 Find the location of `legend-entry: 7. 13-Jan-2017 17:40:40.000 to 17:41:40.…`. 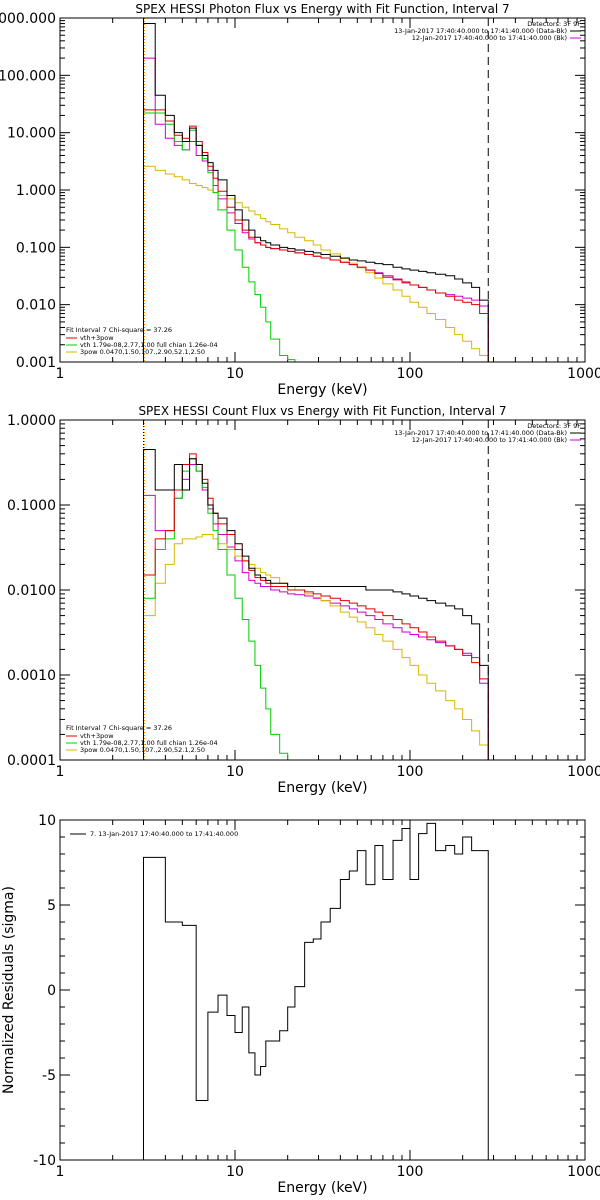

legend-entry: 7. 13-Jan-2017 17:40:40.000 to 17:41:40.… is located at coordinates (164, 834).